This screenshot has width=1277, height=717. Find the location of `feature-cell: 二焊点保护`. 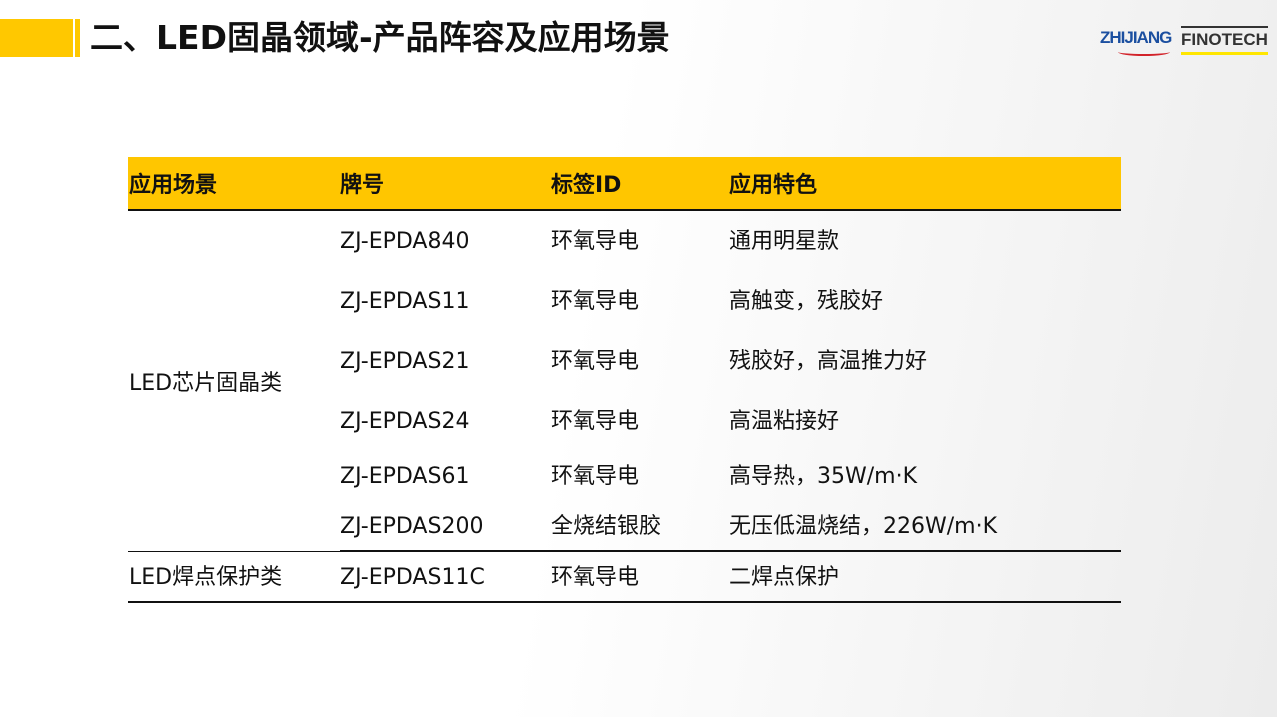

feature-cell: 二焊点保护 is located at coordinates (784, 577).